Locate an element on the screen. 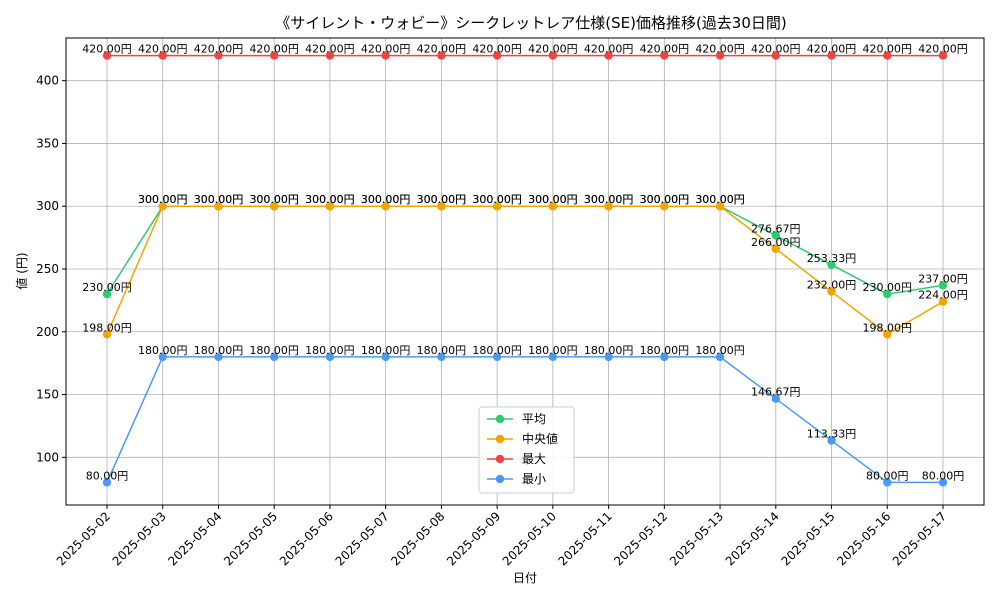  y-axis-label: 値 (円) is located at coordinates (21, 270).